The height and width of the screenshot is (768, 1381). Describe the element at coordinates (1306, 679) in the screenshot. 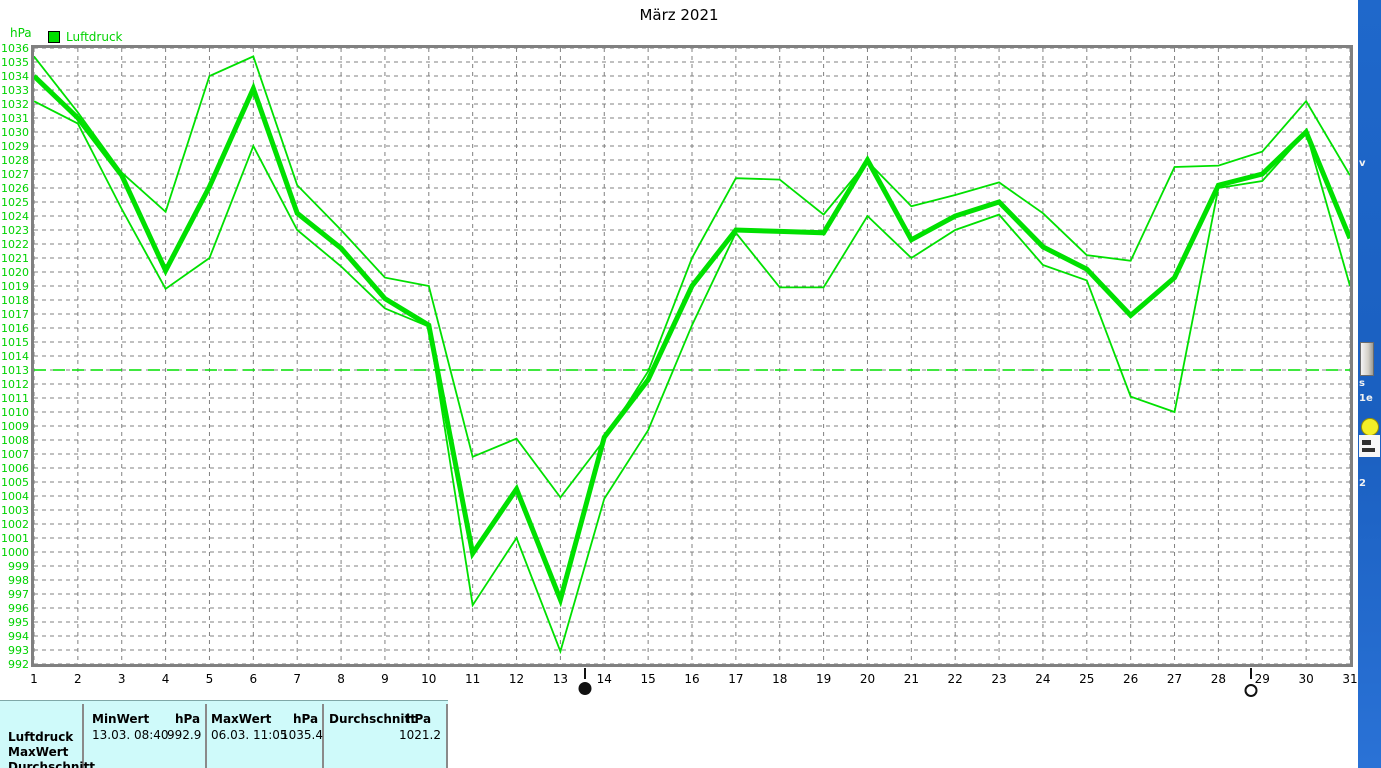

I see `x-tick-30: 30` at that location.